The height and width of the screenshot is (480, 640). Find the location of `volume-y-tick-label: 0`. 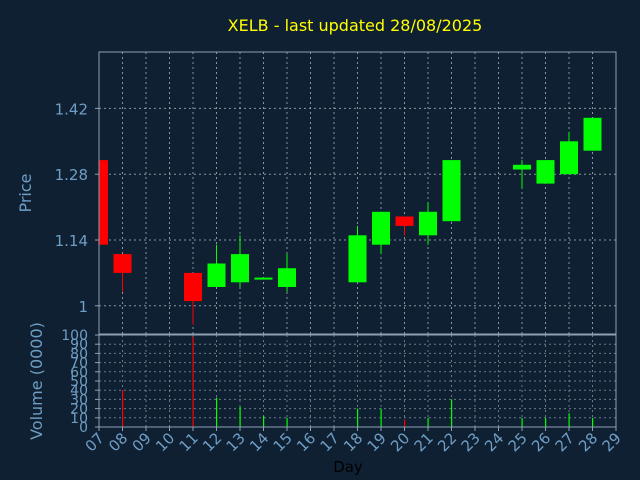

volume-y-tick-label: 0 is located at coordinates (83, 428).